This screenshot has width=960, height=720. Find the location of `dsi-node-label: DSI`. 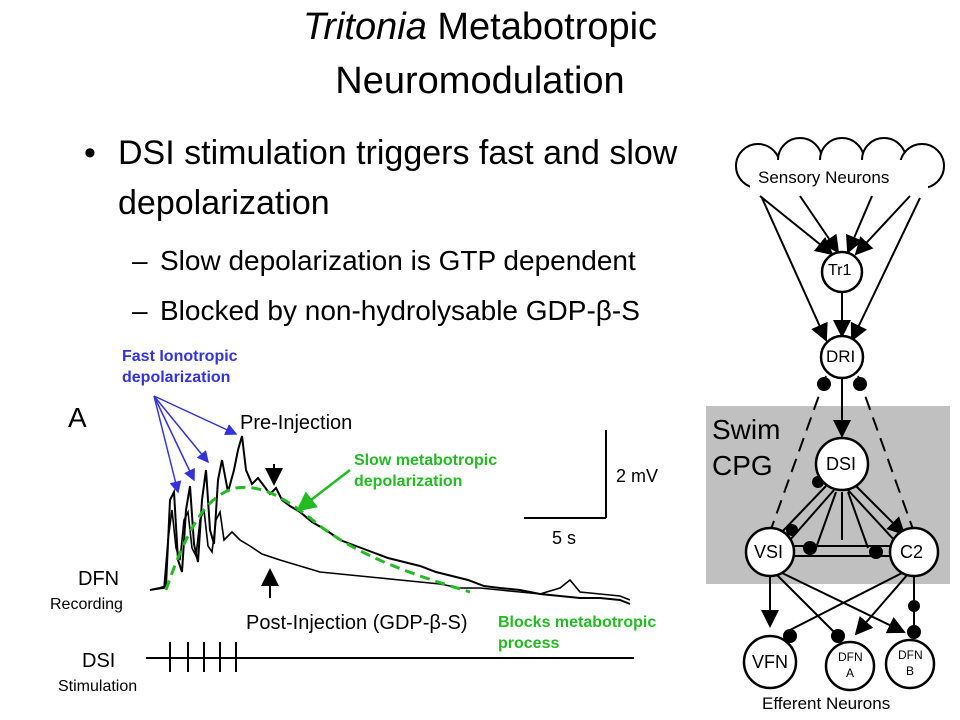

dsi-node-label: DSI is located at coordinates (841, 464).